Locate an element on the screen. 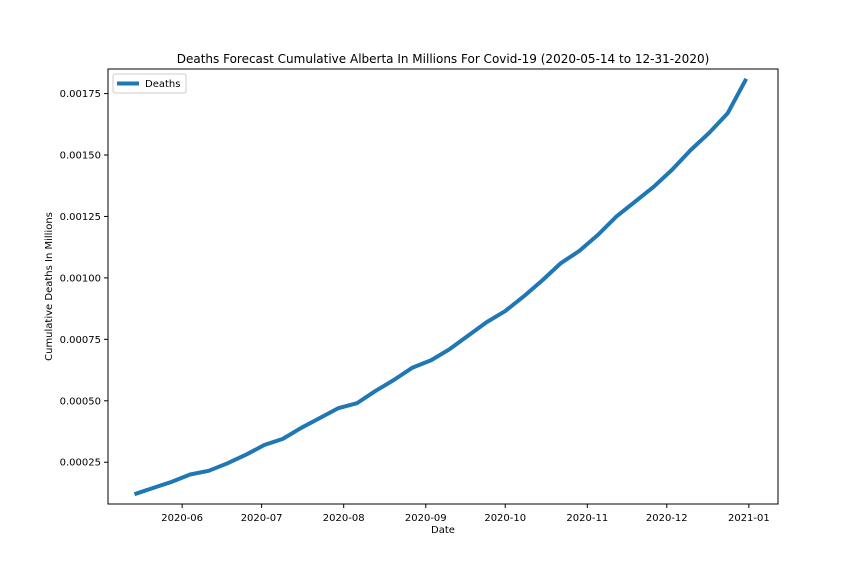 The image size is (864, 576). legend: Deaths is located at coordinates (149, 83).